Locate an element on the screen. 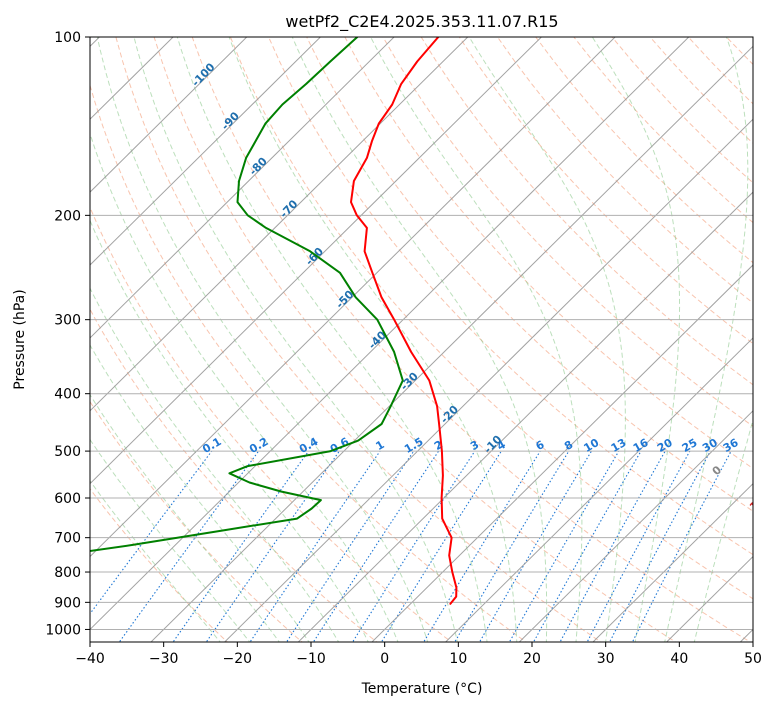  temperature-profile is located at coordinates (404, 321).